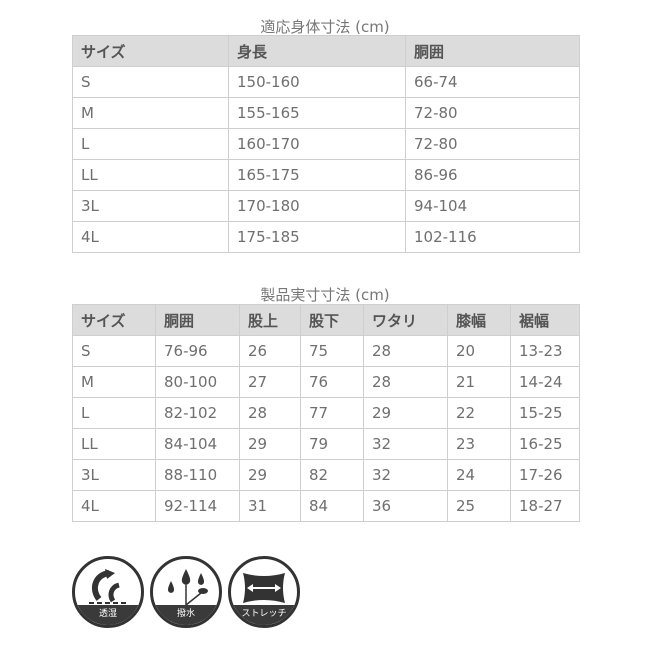  Describe the element at coordinates (332, 506) in the screenshot. I see `table-cell: 84` at that location.